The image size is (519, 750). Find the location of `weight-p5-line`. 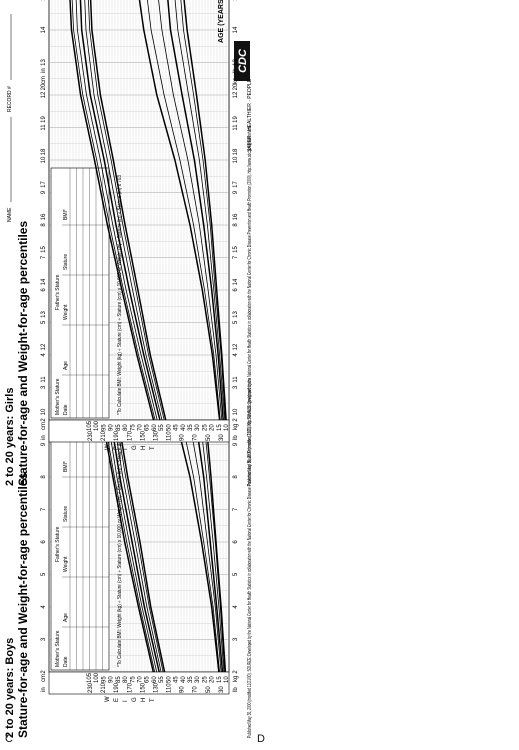

weight-p5-line is located at coordinates (201, 210).